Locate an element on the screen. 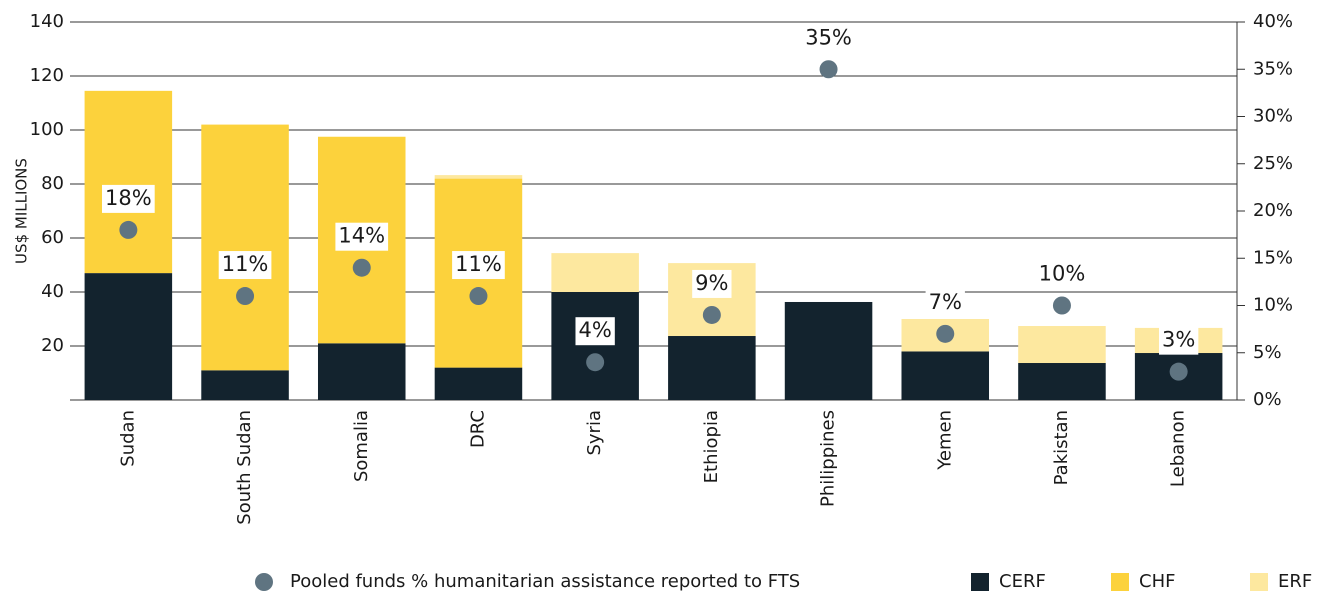 The image size is (1329, 597). data-label: 35% is located at coordinates (828, 37).